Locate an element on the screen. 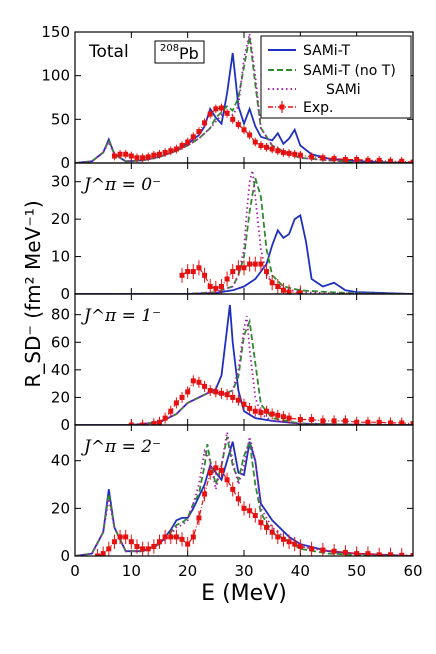  series-line-sami-j2 is located at coordinates (244, 493).